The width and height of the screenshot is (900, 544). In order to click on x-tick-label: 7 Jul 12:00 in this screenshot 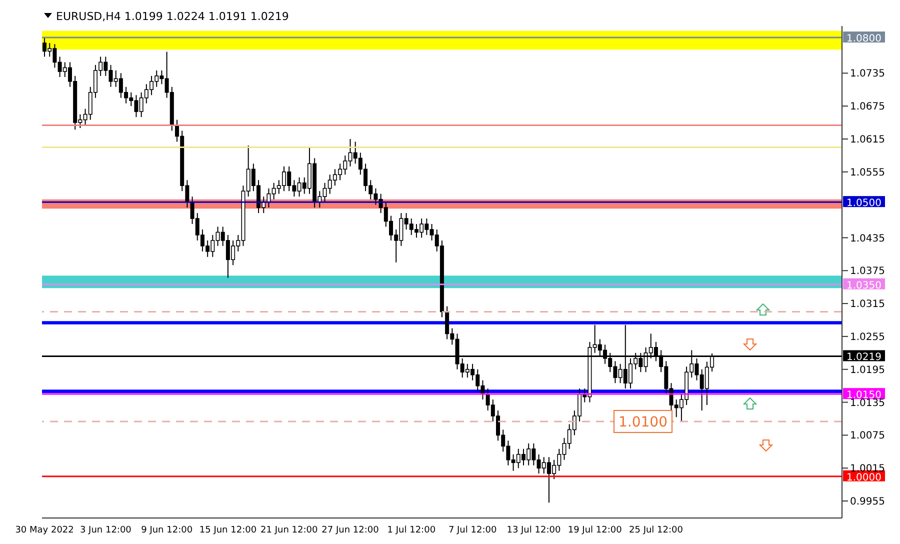, I will do `click(472, 530)`.